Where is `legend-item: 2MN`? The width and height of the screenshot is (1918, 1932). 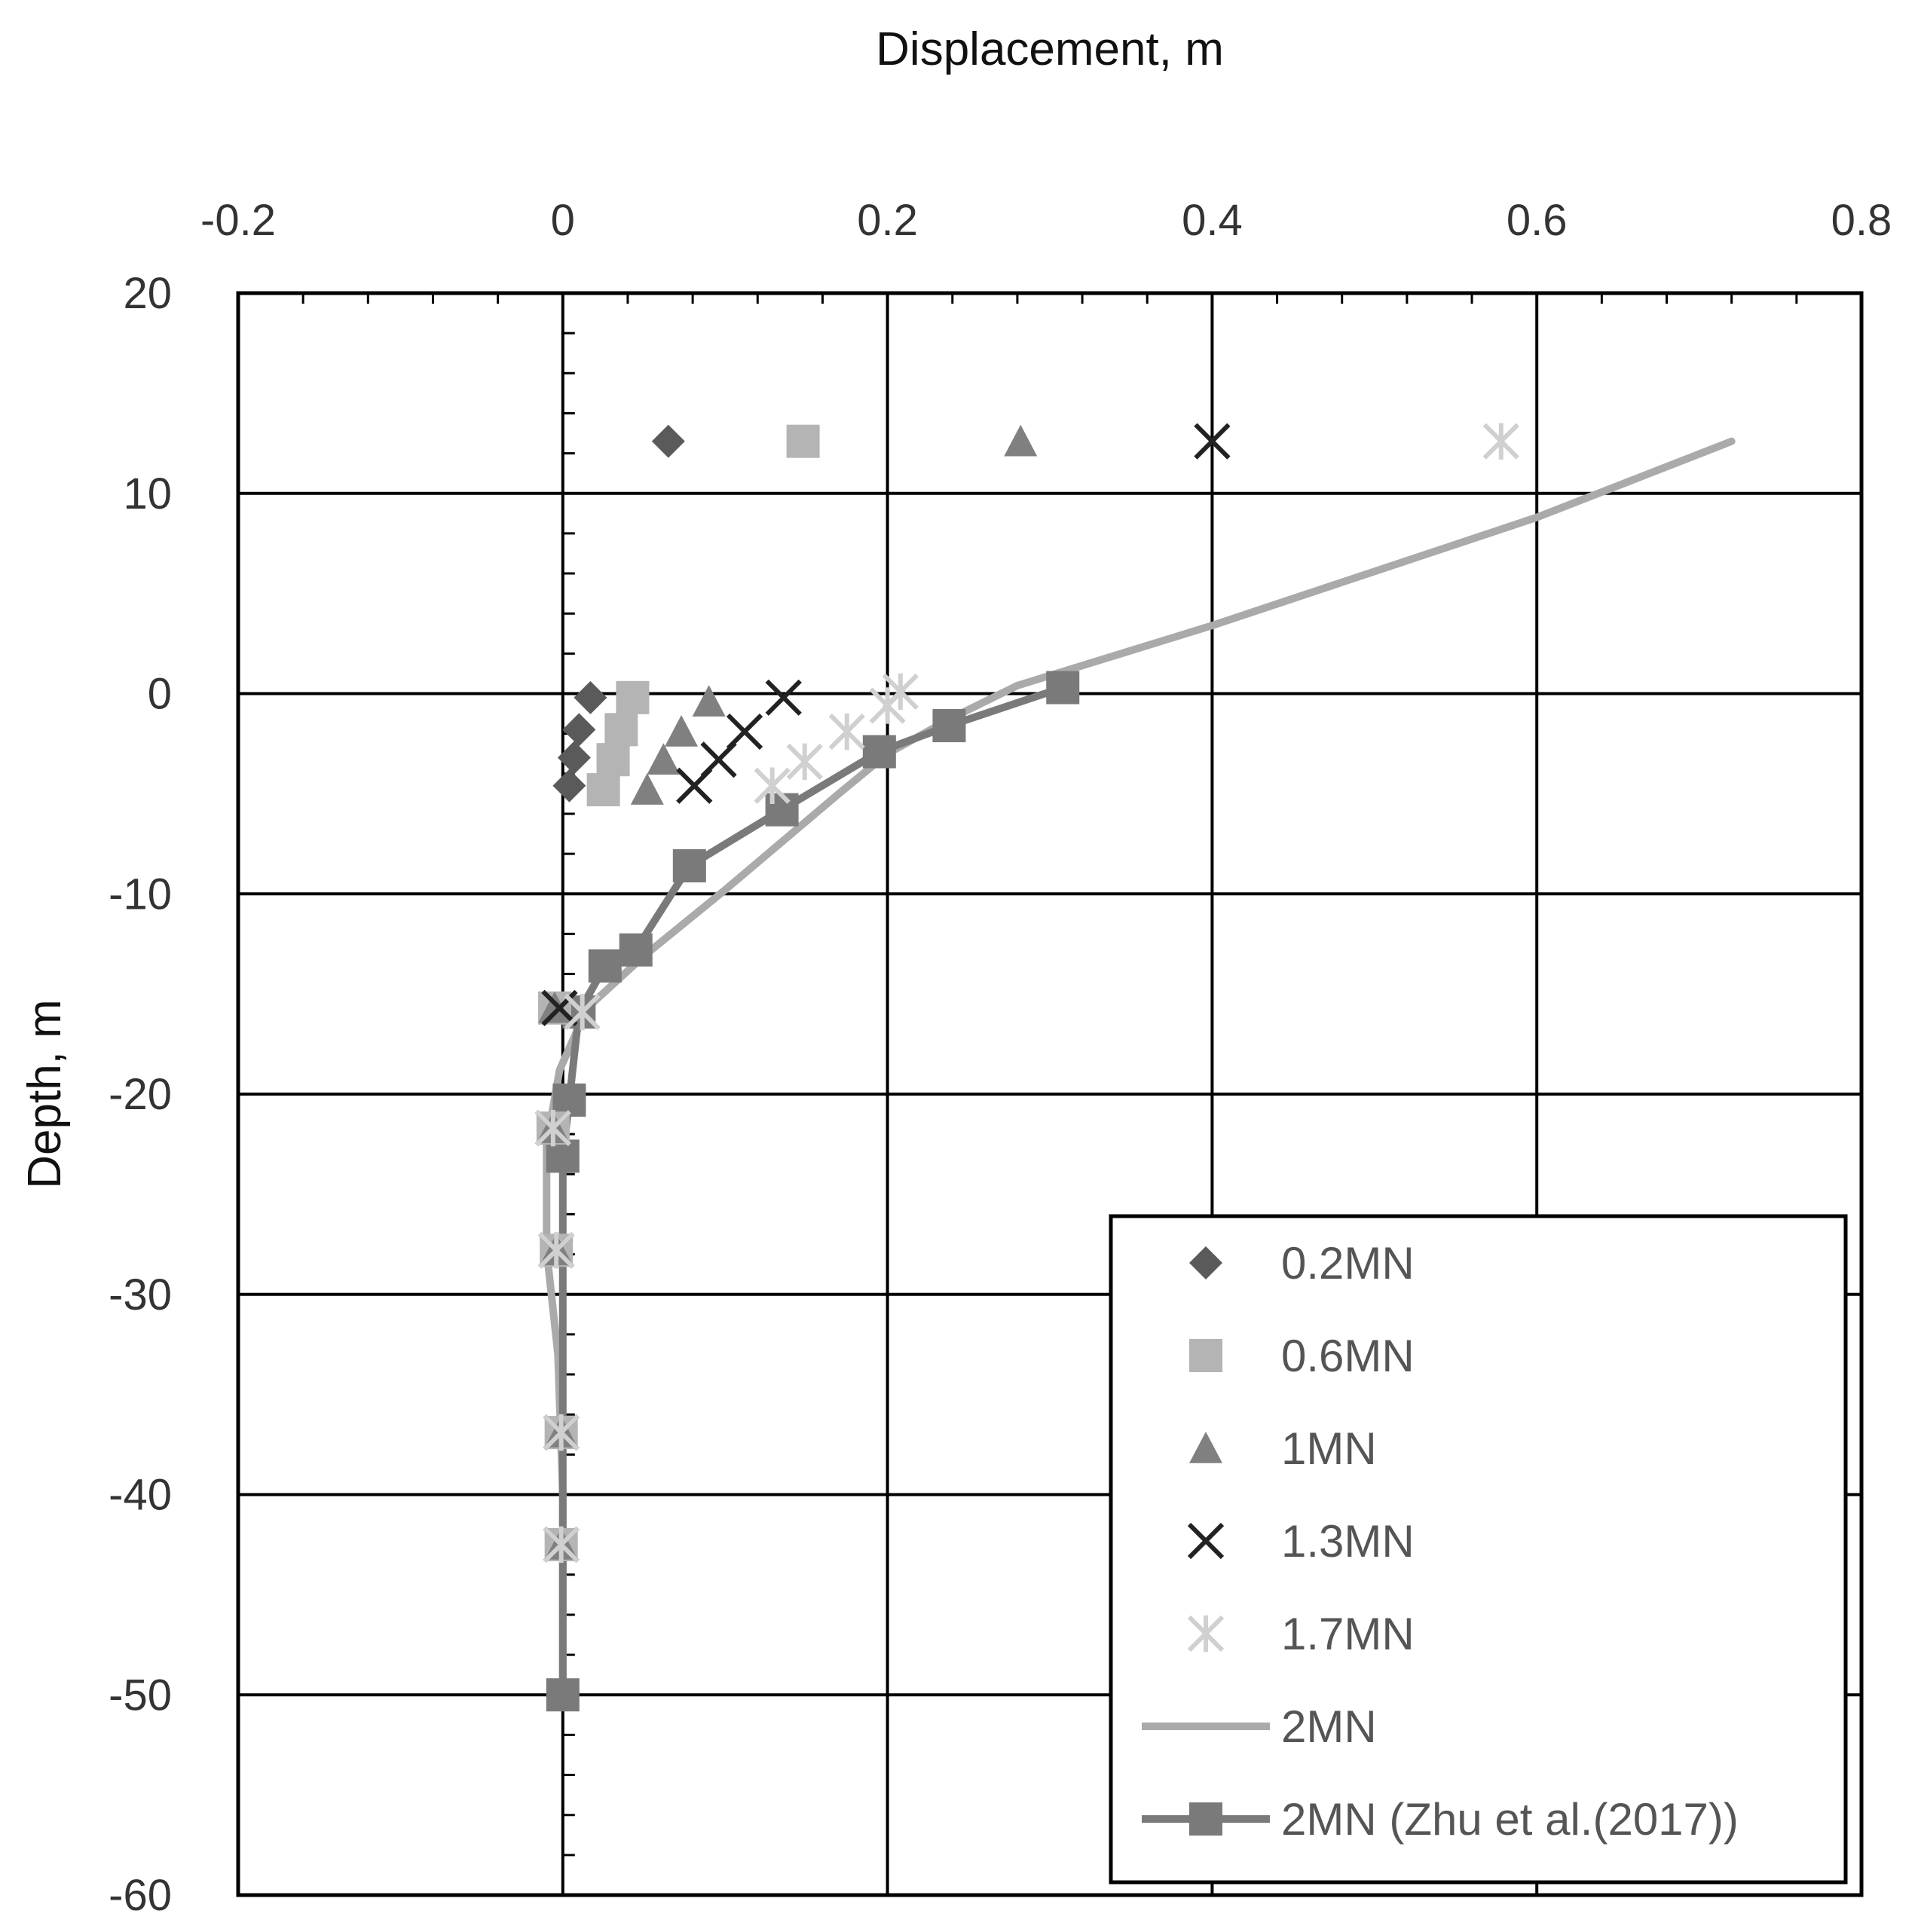 legend-item: 2MN is located at coordinates (1260, 1727).